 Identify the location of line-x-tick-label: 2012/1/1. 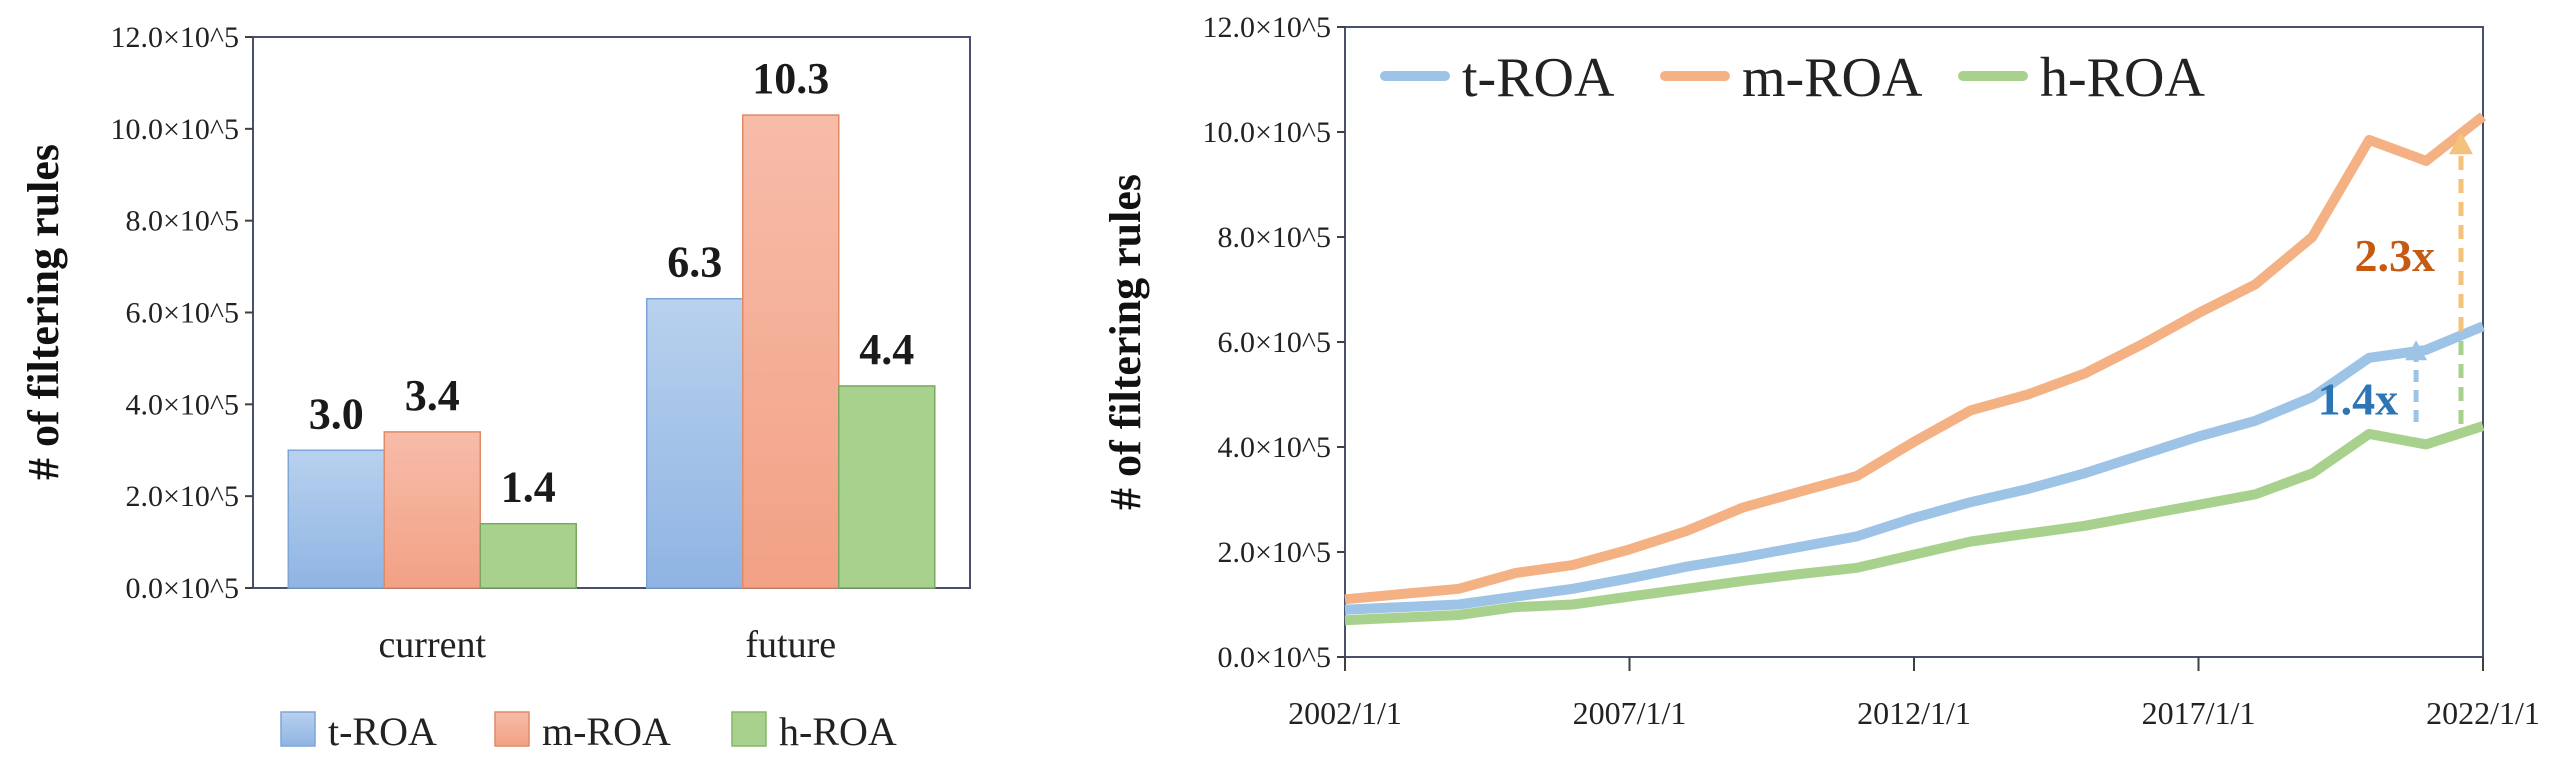
(1914, 713).